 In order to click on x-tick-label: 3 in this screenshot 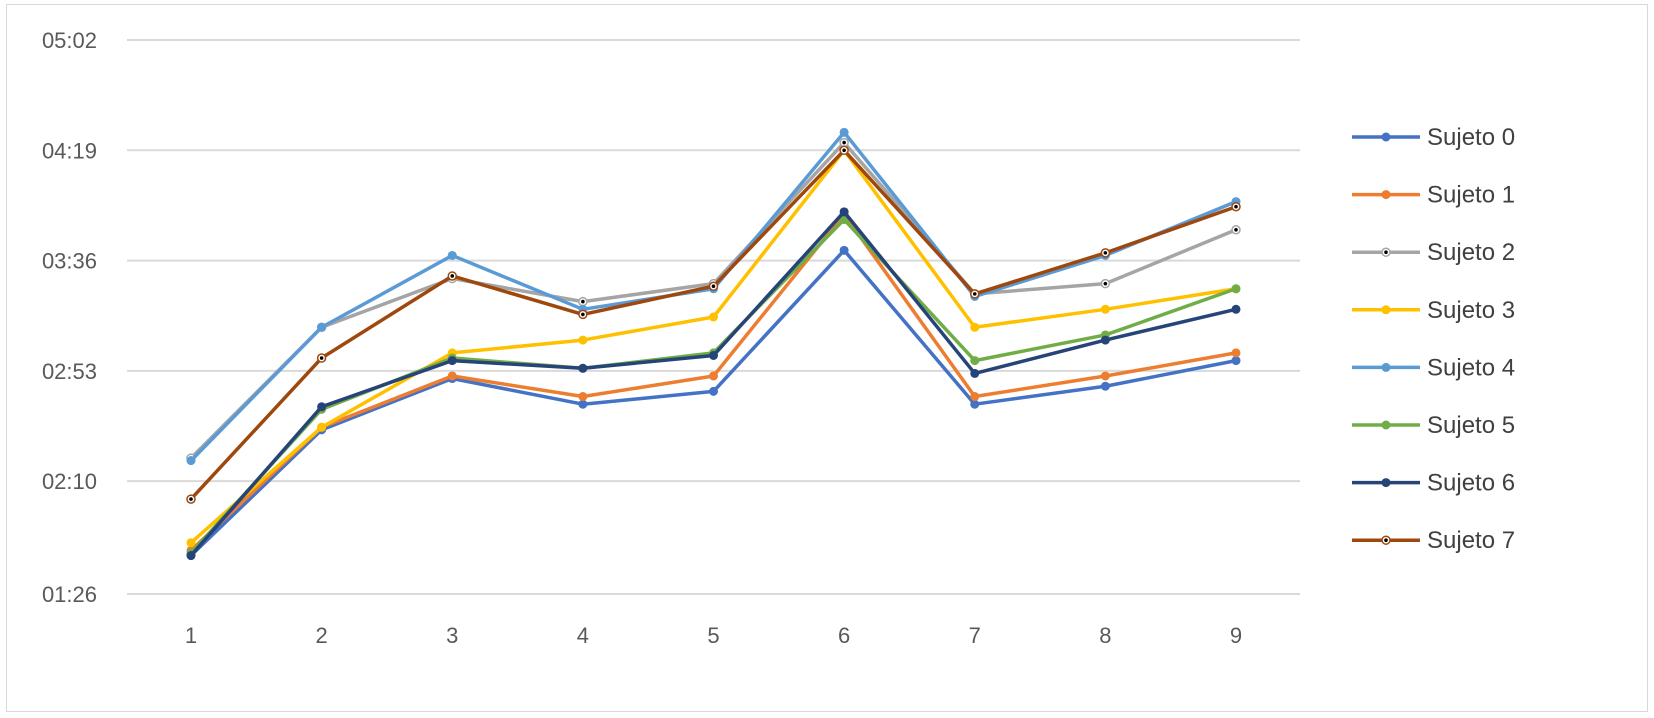, I will do `click(452, 635)`.